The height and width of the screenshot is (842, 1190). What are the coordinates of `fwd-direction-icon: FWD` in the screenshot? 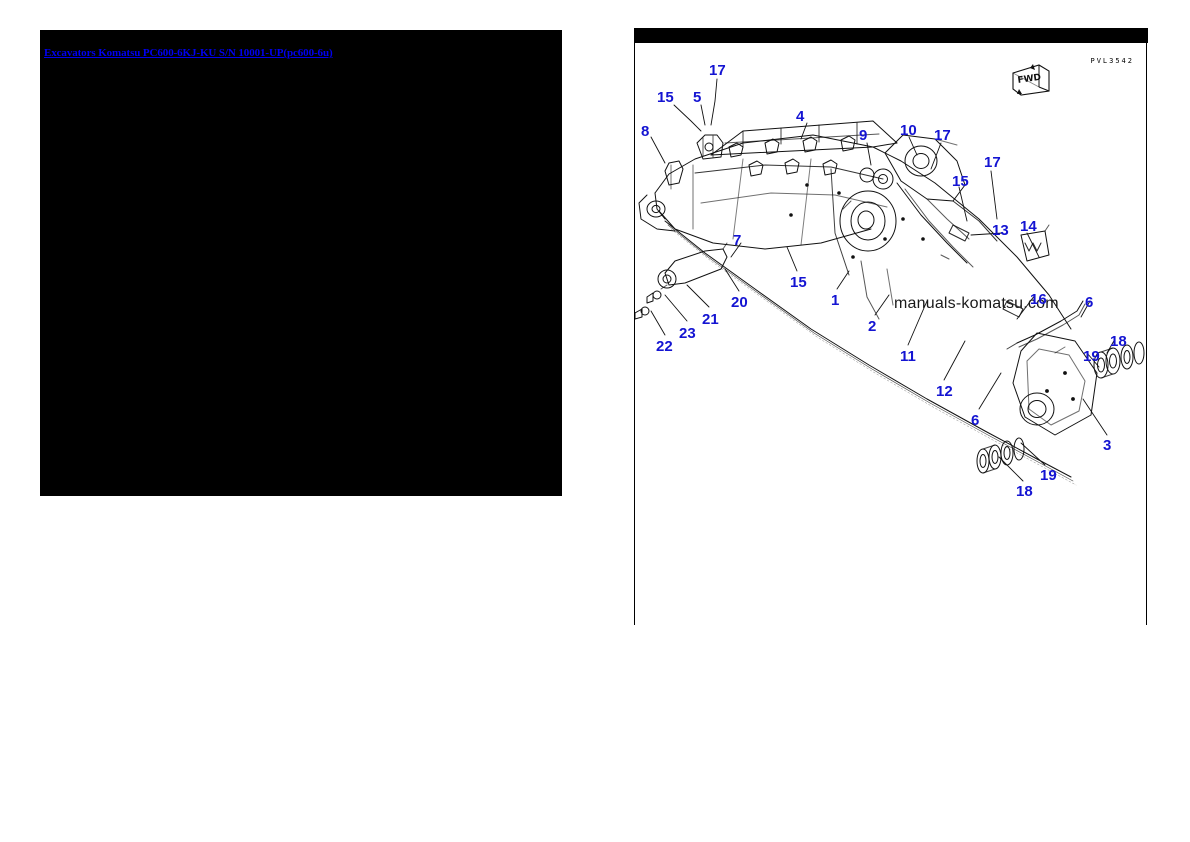 It's located at (1031, 79).